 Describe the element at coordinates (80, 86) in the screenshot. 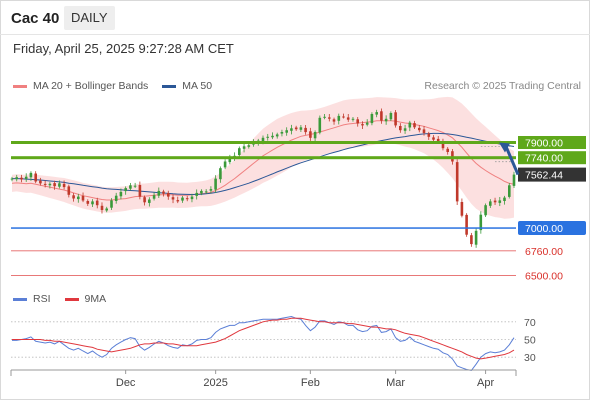

I see `legend-item-ma20: MA 20 + Bollinger Bands` at that location.